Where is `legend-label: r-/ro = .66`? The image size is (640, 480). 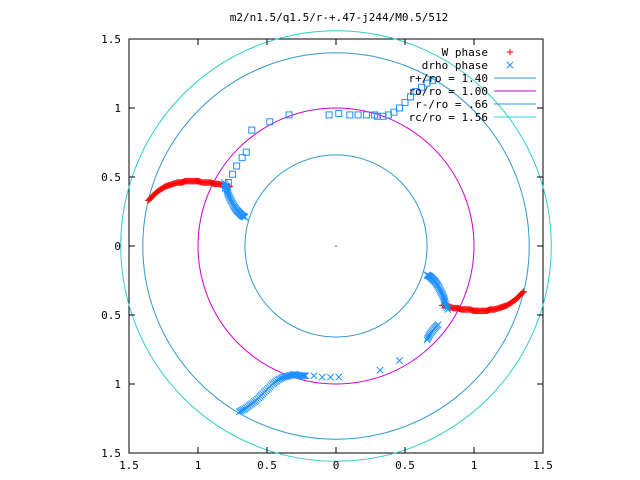 legend-label: r-/ro = .66 is located at coordinates (451, 104).